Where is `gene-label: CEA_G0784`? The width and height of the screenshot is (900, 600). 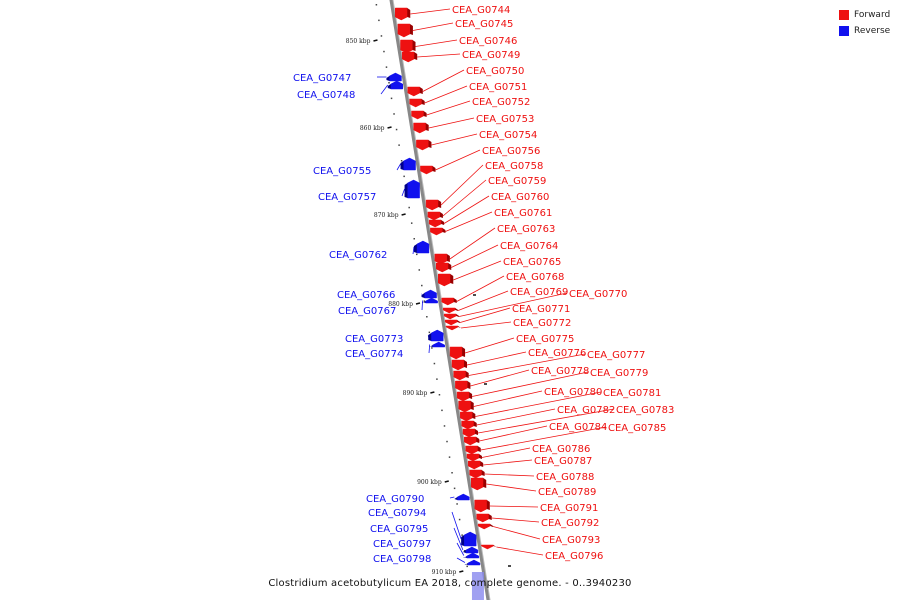
gene-label: CEA_G0784 is located at coordinates (578, 427).